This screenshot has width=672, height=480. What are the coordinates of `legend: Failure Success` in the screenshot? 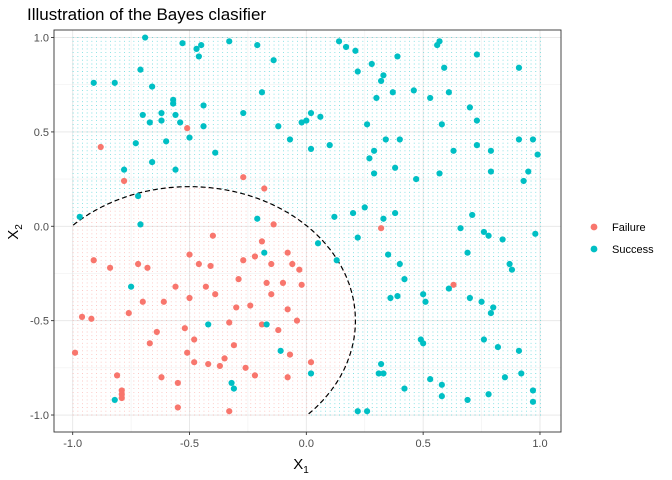 It's located at (622, 239).